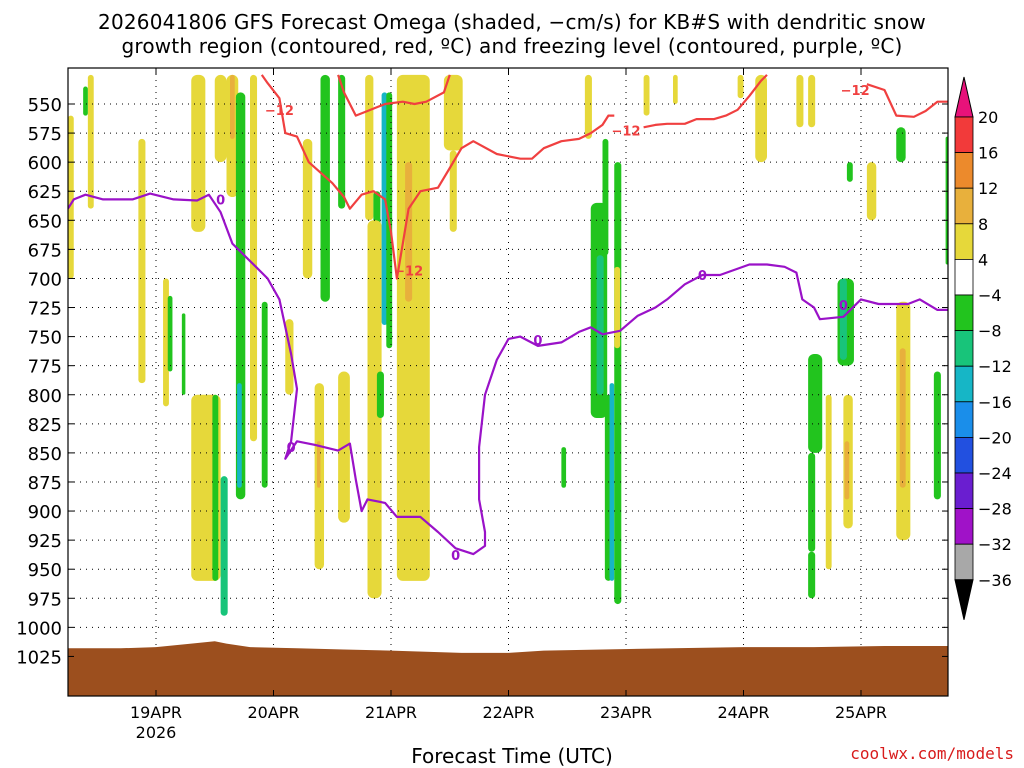 The width and height of the screenshot is (1024, 768). Describe the element at coordinates (988, 153) in the screenshot. I see `colorbar-label-1: 16` at that location.